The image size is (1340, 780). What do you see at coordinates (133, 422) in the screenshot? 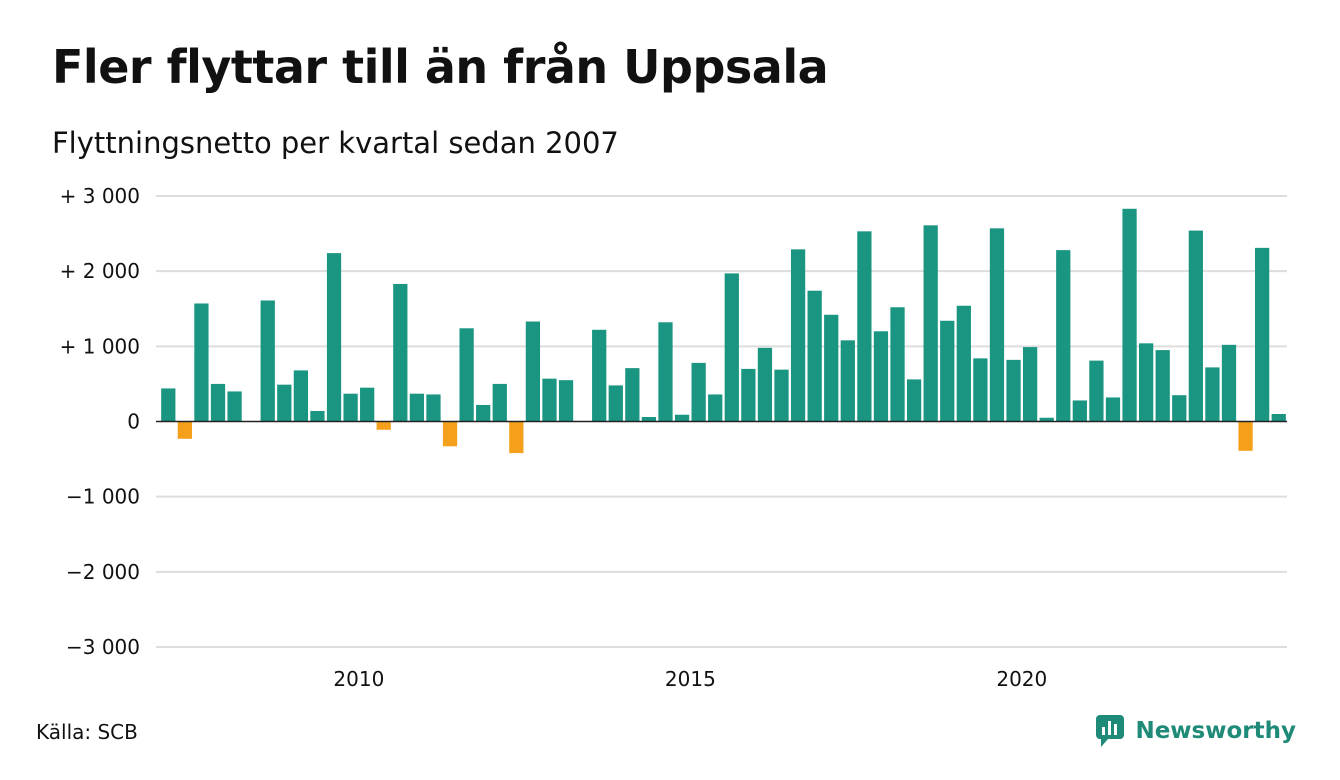
I see `y-tick-label: 0` at bounding box center [133, 422].